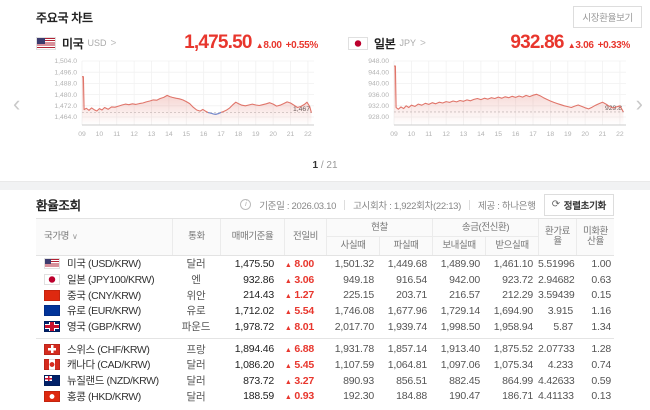  Describe the element at coordinates (460, 310) in the screenshot. I see `send-cell: 1,729.14` at that location.